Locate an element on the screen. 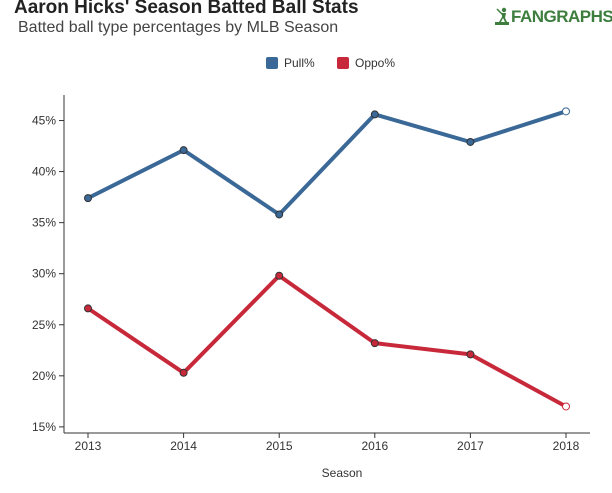 The height and width of the screenshot is (493, 612). batter-icon is located at coordinates (502, 16).